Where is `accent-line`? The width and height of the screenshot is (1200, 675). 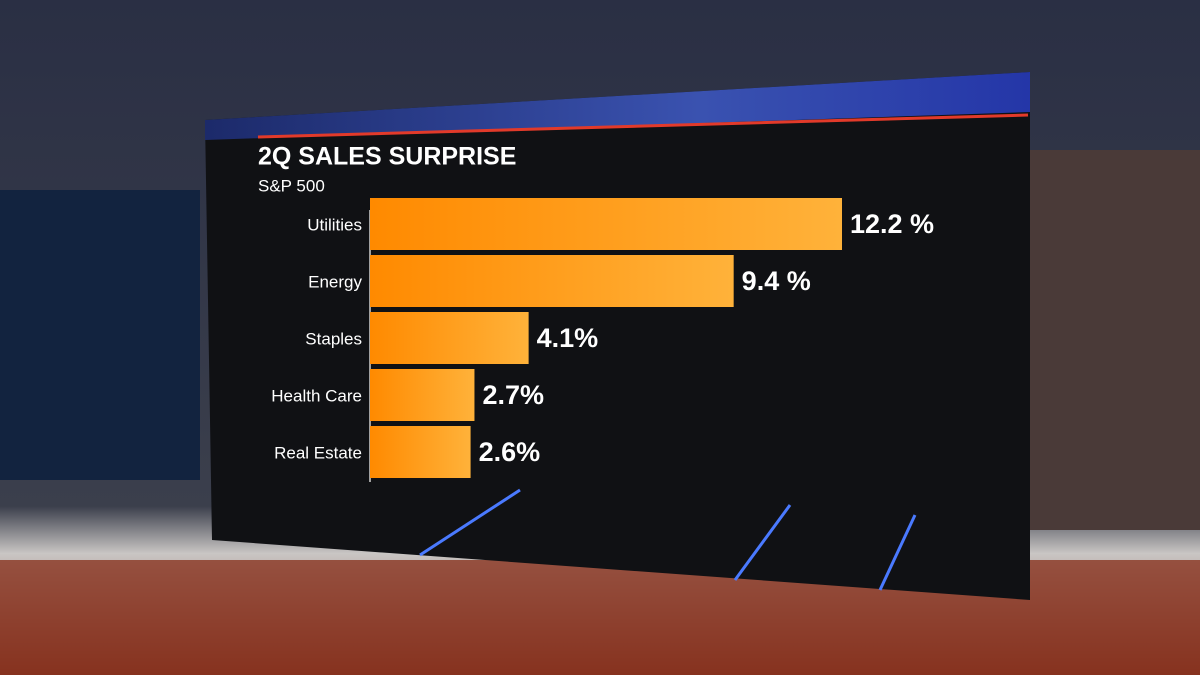
accent-line is located at coordinates (643, 126).